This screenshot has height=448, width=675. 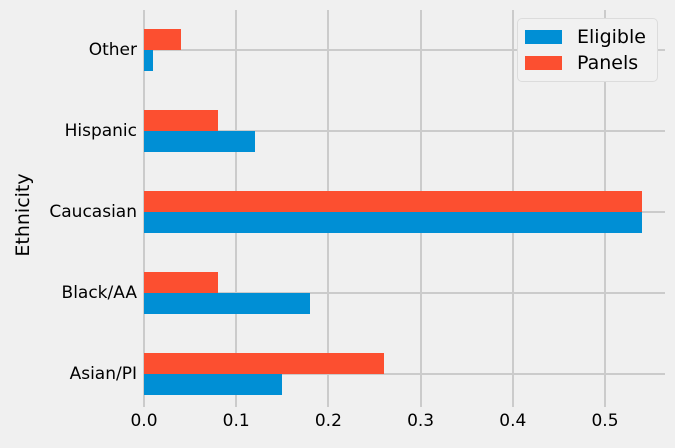 I want to click on bar-eligible-asian-pi, so click(x=213, y=384).